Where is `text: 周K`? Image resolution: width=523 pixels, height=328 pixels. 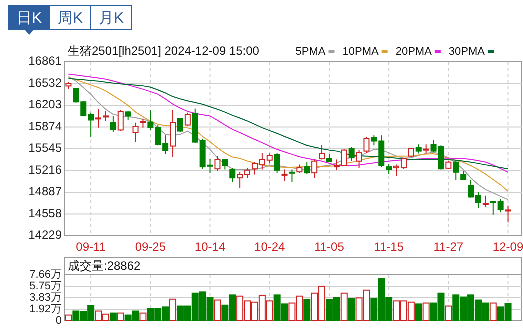 text: 周K is located at coordinates (71, 18).